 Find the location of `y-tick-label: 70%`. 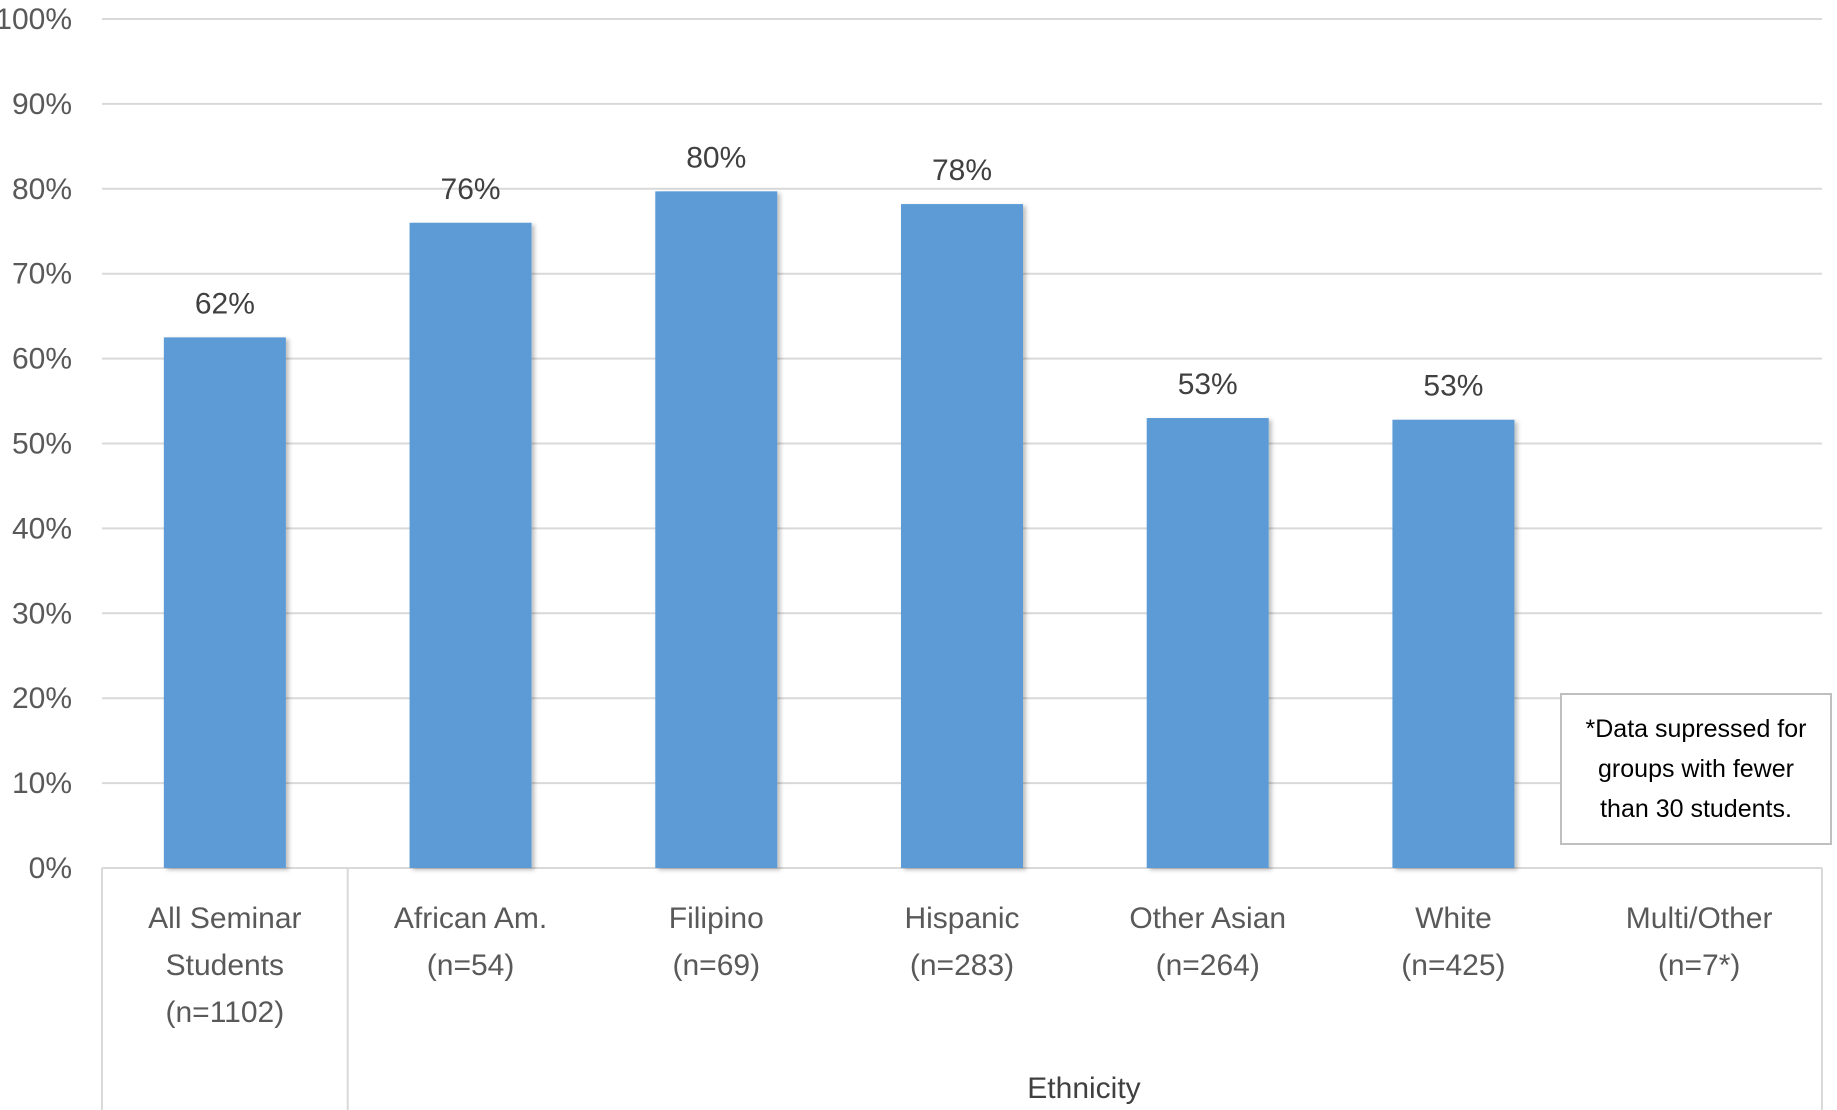

y-tick-label: 70% is located at coordinates (42, 274).